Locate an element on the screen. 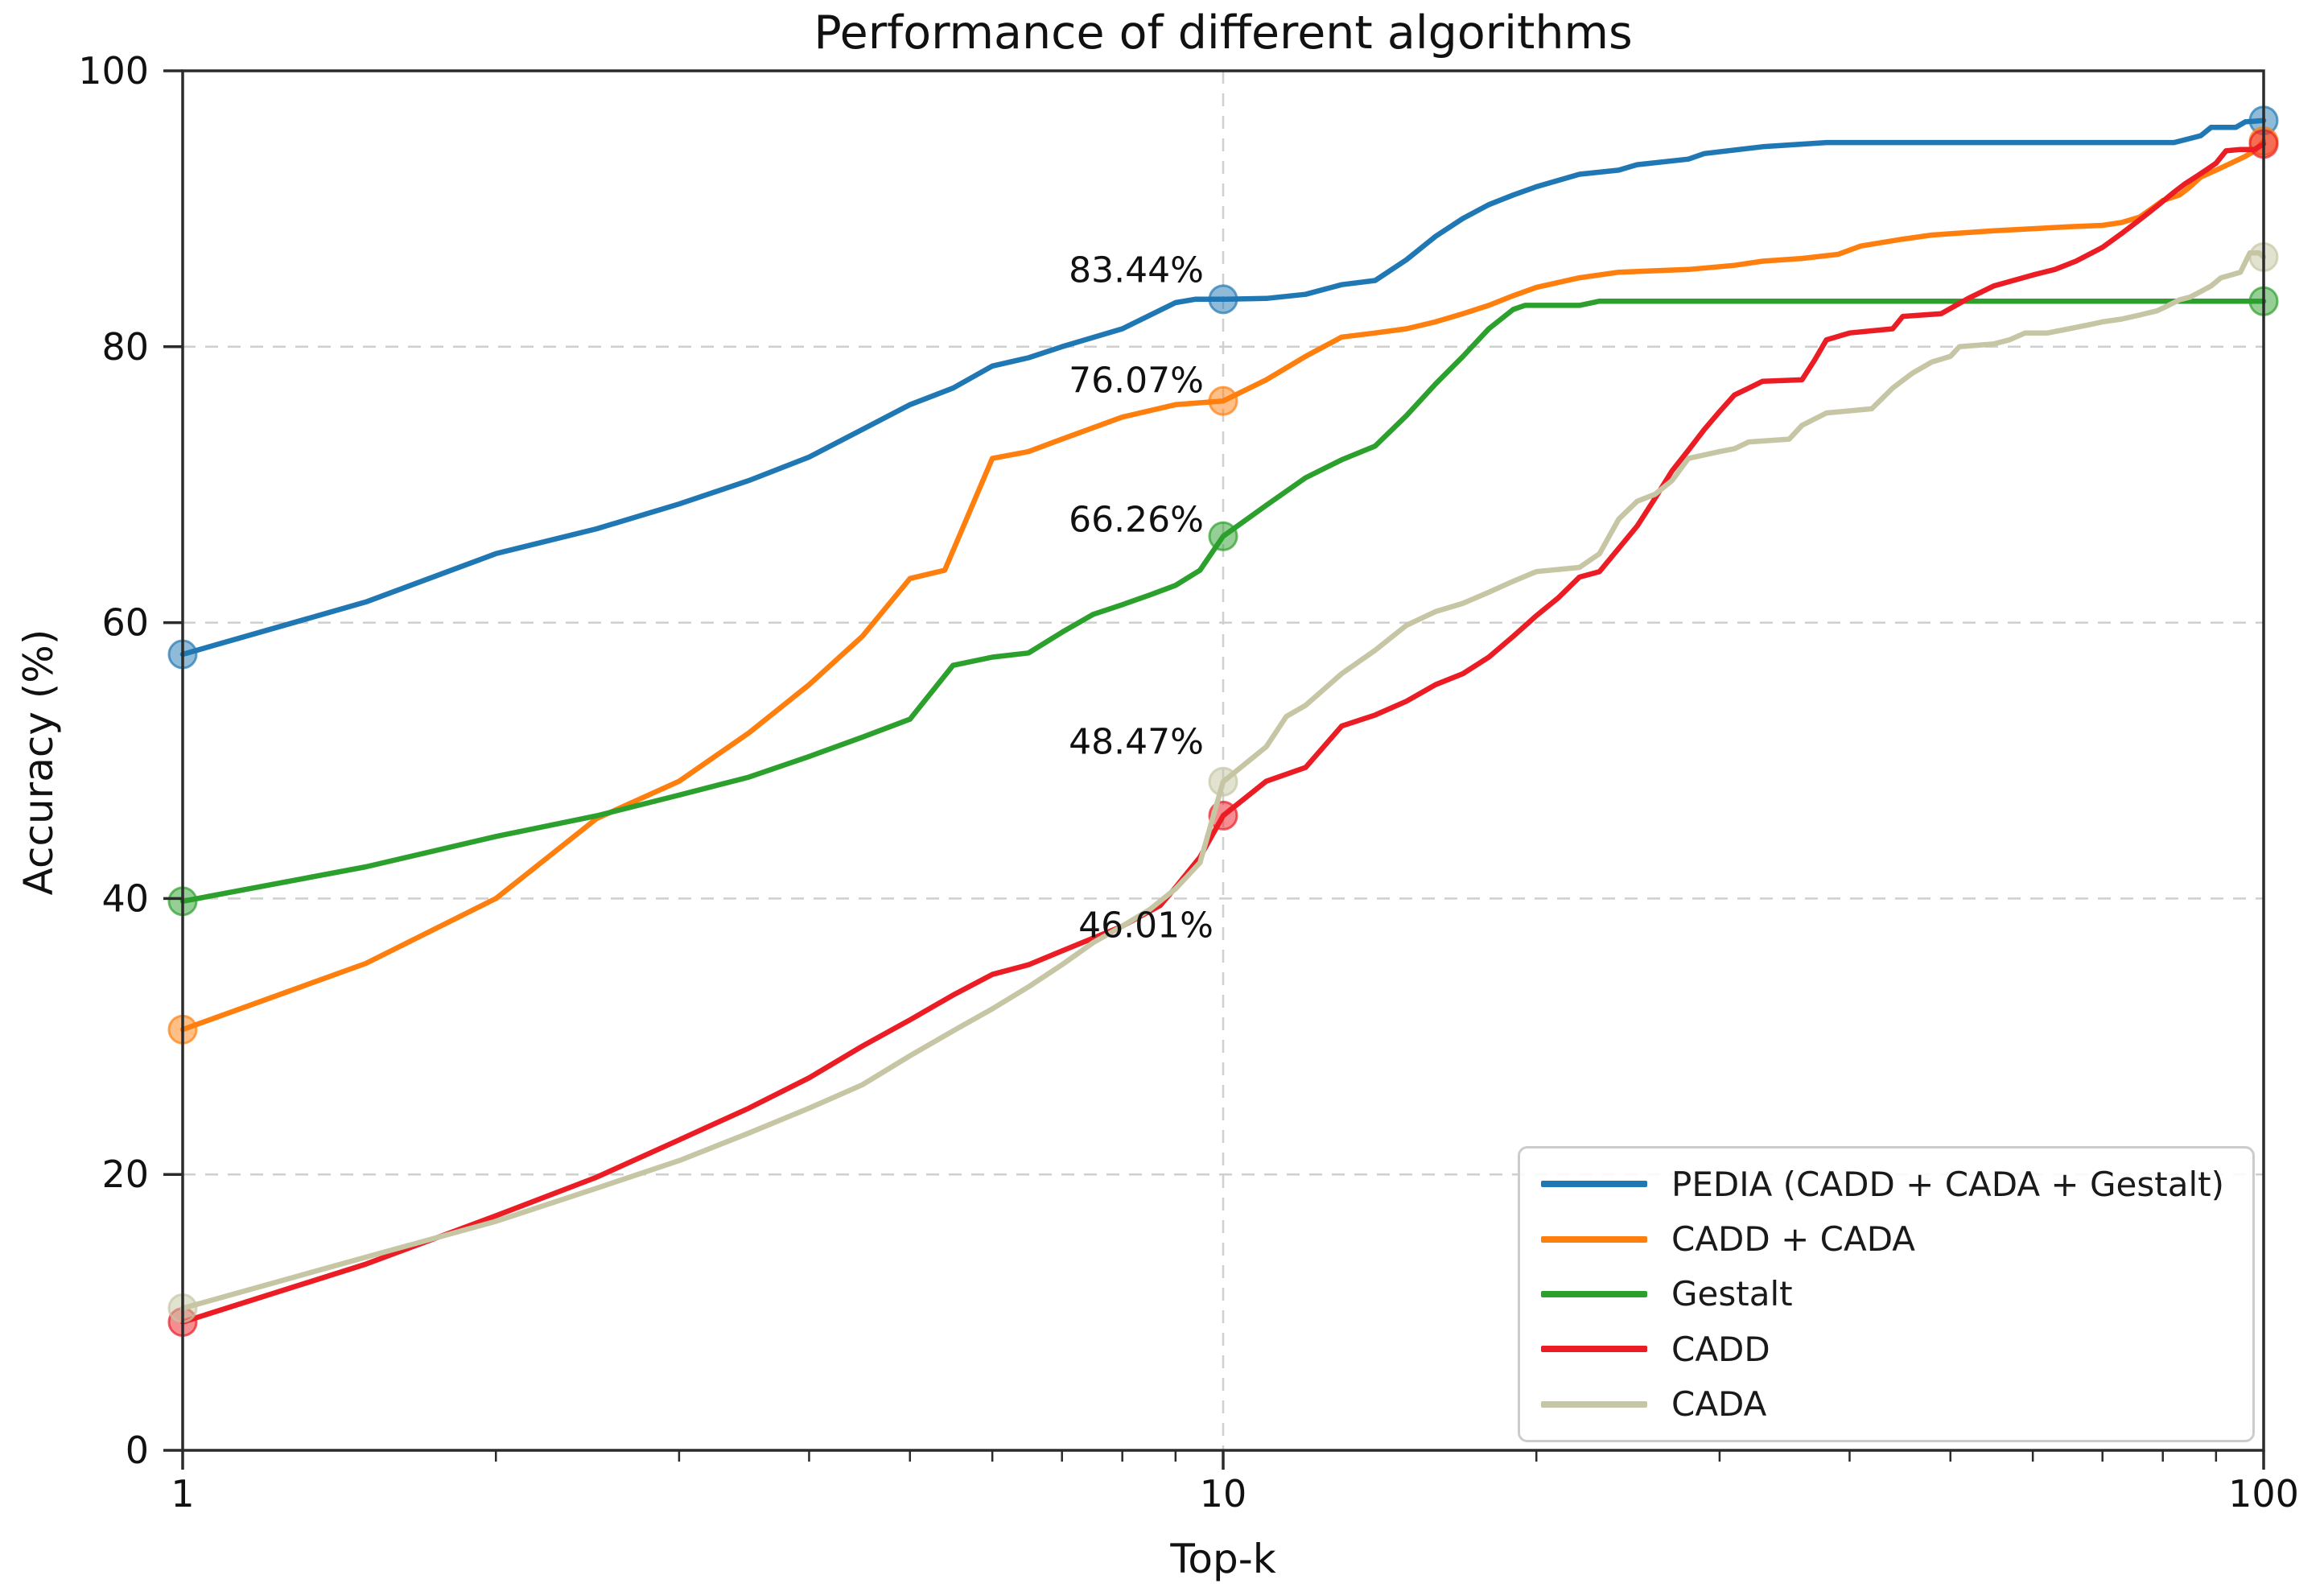 This screenshot has height=1596, width=2324. x-tick-label-100: 100 is located at coordinates (2263, 1494).